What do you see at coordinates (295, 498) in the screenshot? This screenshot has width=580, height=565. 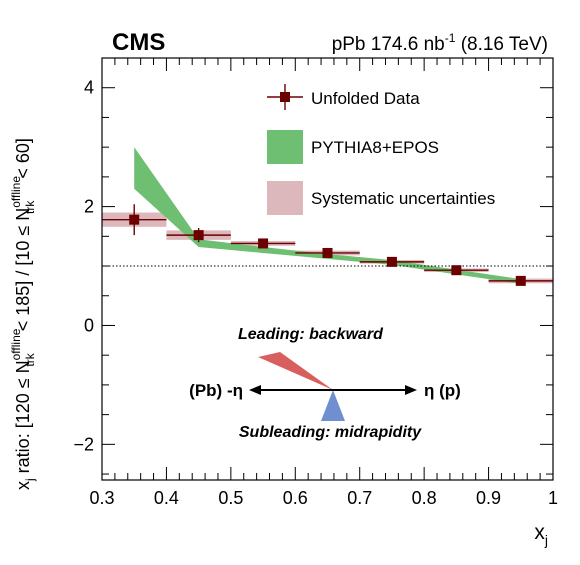 I see `x-tick-label: 0.6` at bounding box center [295, 498].